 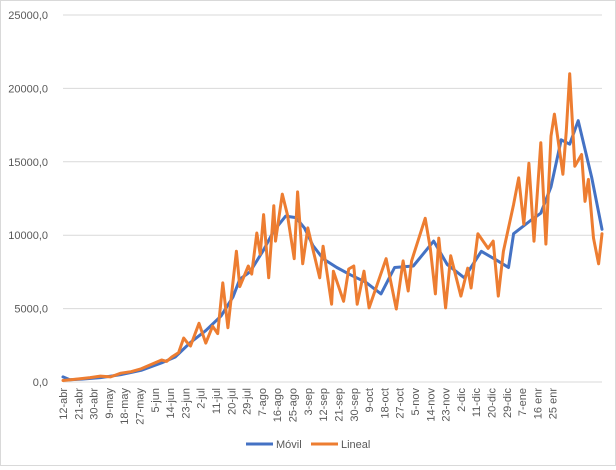 I want to click on y-tick-label: 25000,0, so click(x=28, y=16).